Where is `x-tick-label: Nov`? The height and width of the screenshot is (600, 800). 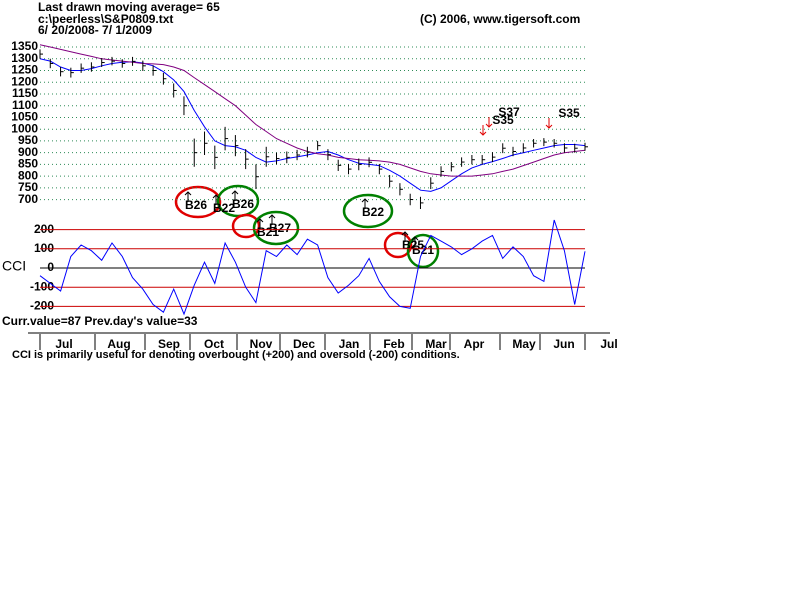
x-tick-label: Nov is located at coordinates (261, 344).